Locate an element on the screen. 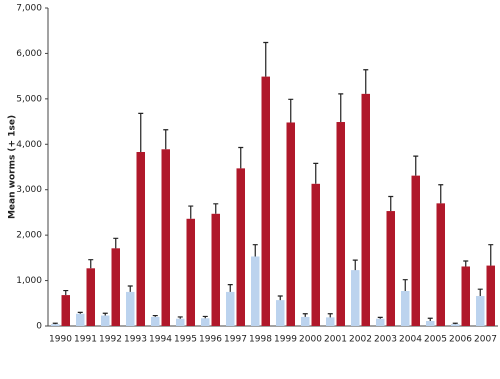 The height and width of the screenshot is (379, 500). x-tick-label: 2003 is located at coordinates (385, 340).